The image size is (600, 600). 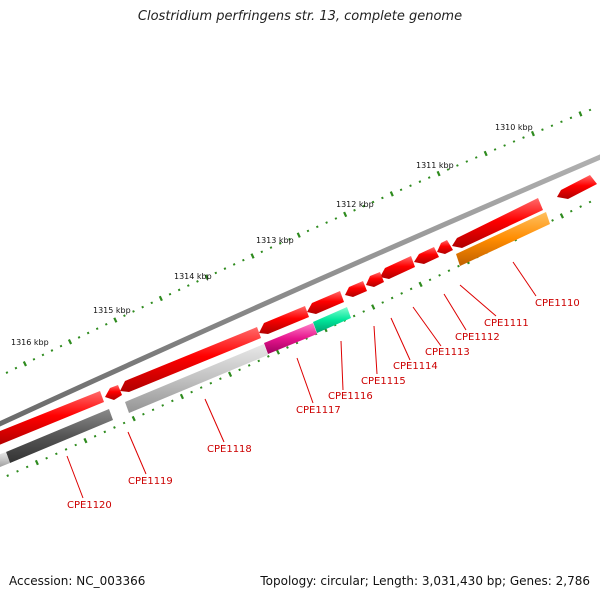 I want to click on gene-bar-cpe1110, so click(x=503, y=239).